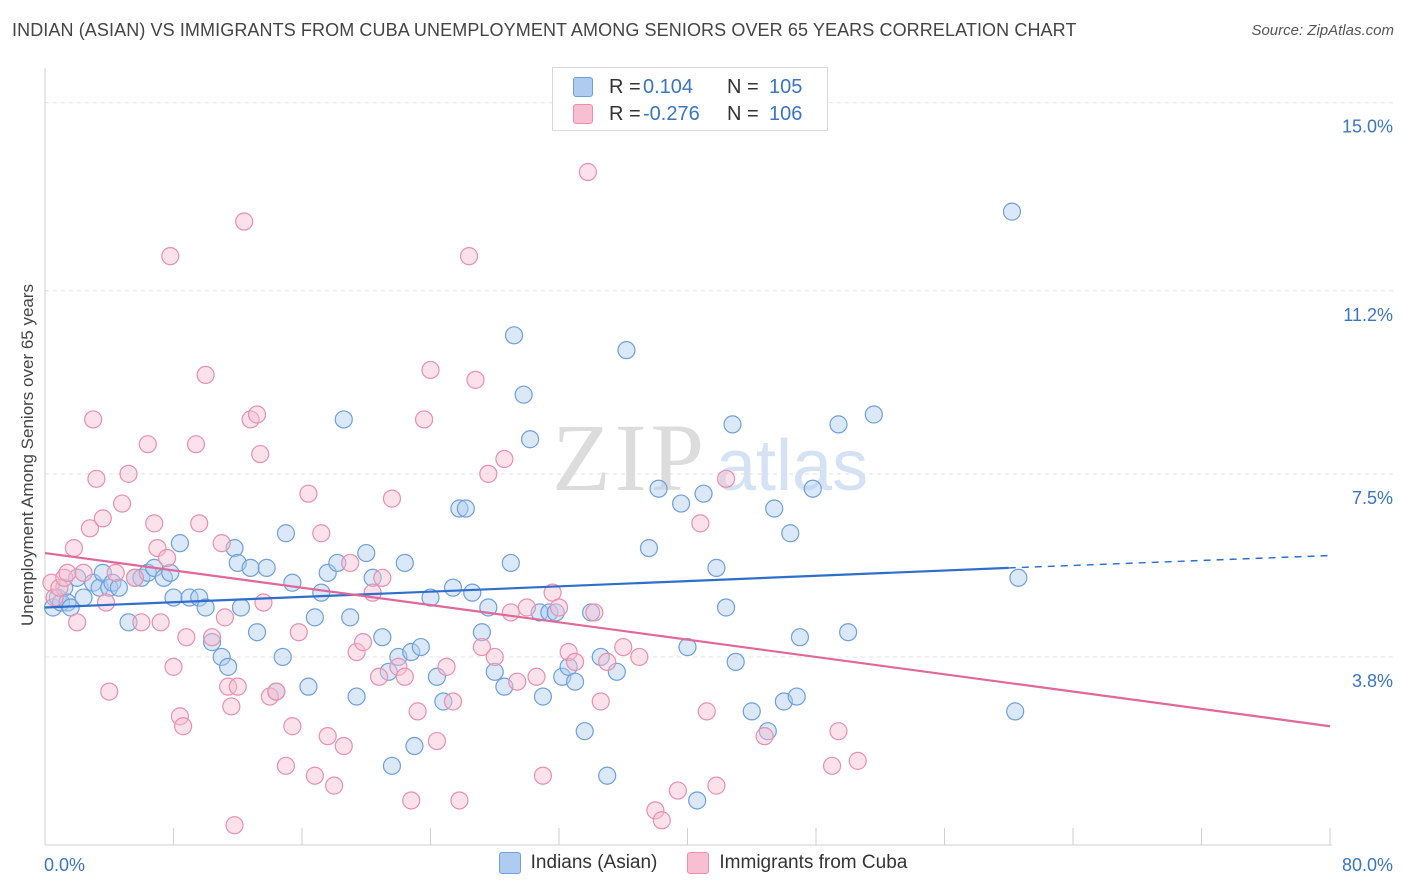 This screenshot has height=892, width=1406. Describe the element at coordinates (813, 862) in the screenshot. I see `legend-label-cuba: Immigrants from Cuba` at that location.